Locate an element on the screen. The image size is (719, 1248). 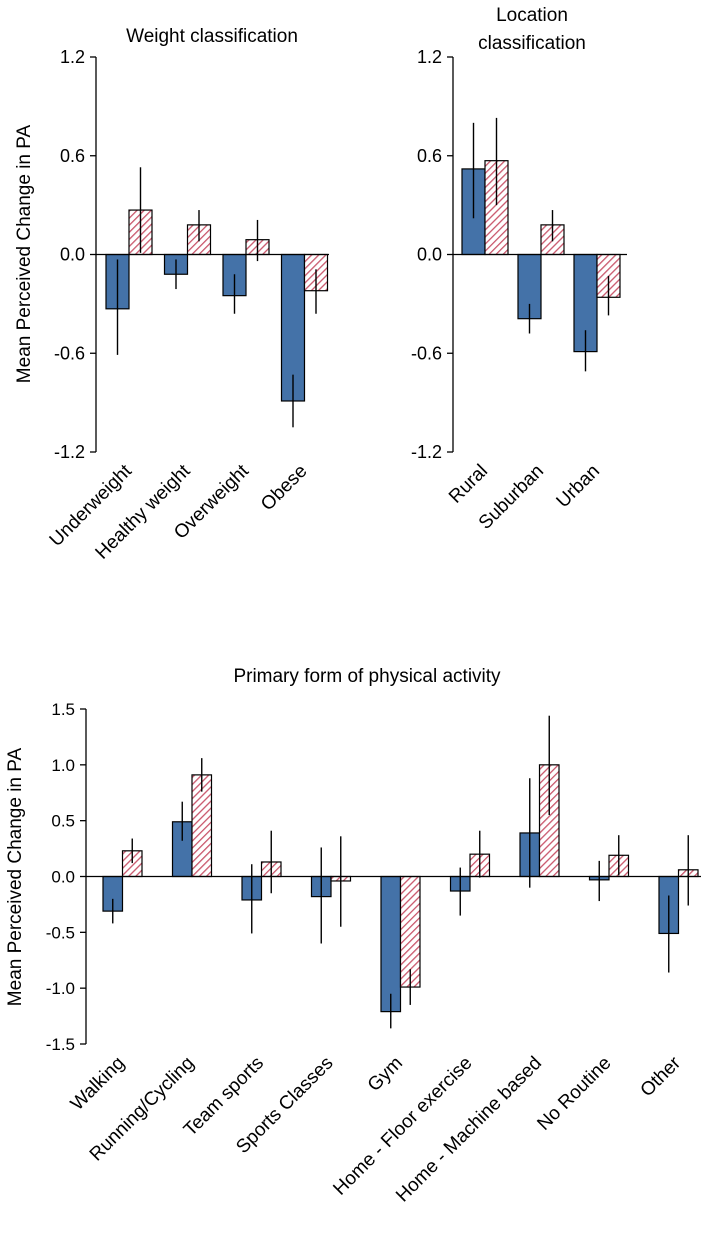
y-tick-label: -1.0 is located at coordinates (60, 988).